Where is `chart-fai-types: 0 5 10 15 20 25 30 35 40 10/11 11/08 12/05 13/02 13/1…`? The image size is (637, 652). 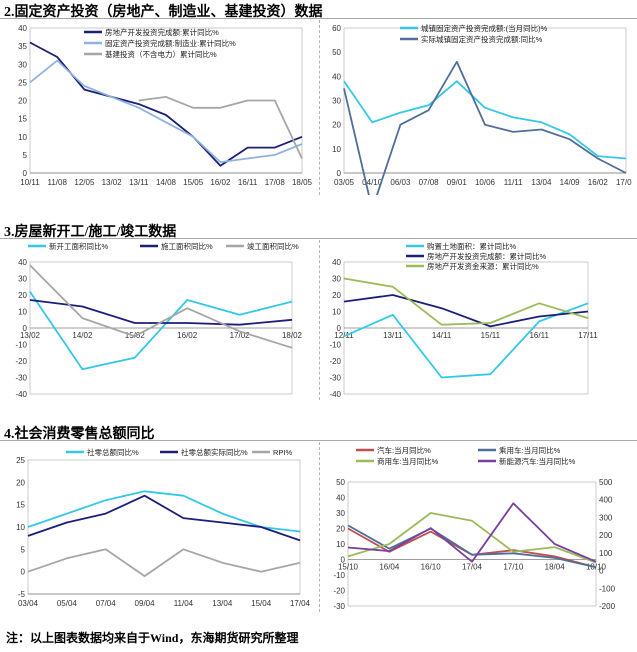 chart-fai-types: 0 5 10 15 20 25 30 35 40 10/11 11/08 12/05 13/02 13/1… is located at coordinates (158, 107).